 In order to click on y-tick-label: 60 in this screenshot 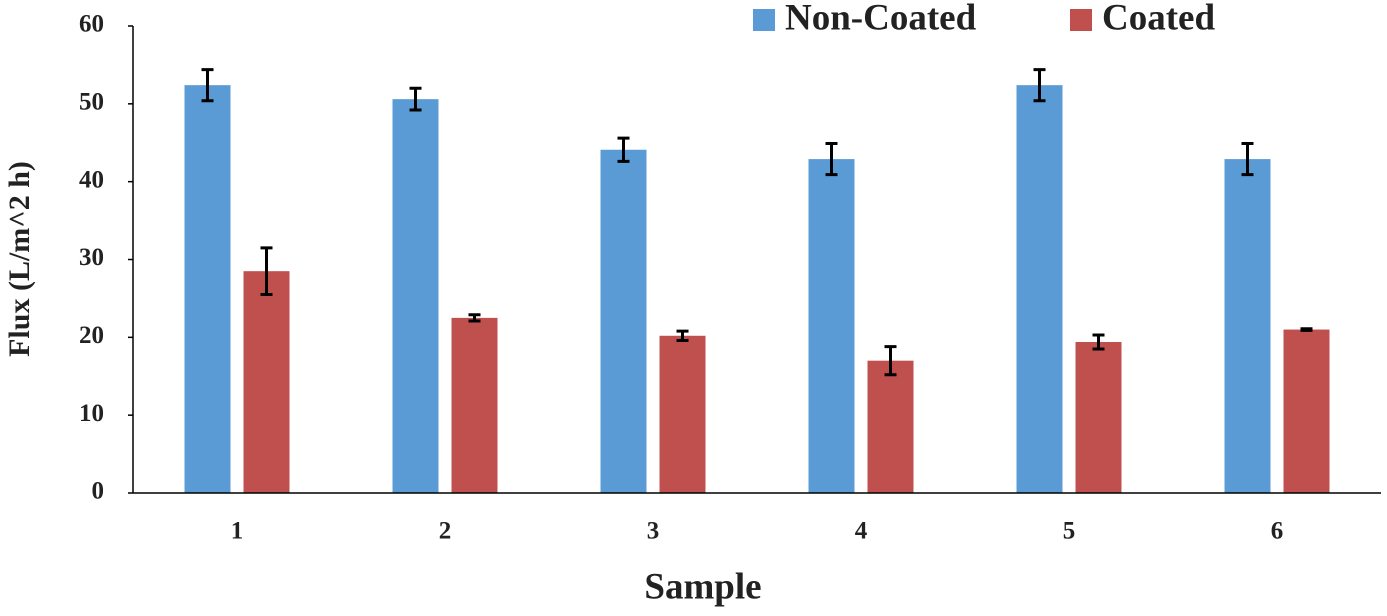, I will do `click(91, 24)`.